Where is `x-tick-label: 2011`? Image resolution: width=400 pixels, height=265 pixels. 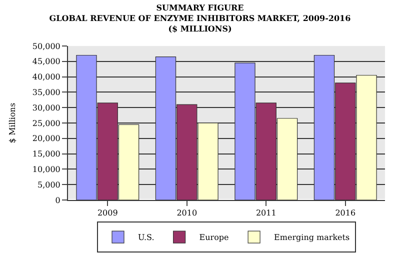 x-tick-label: 2011 is located at coordinates (266, 213).